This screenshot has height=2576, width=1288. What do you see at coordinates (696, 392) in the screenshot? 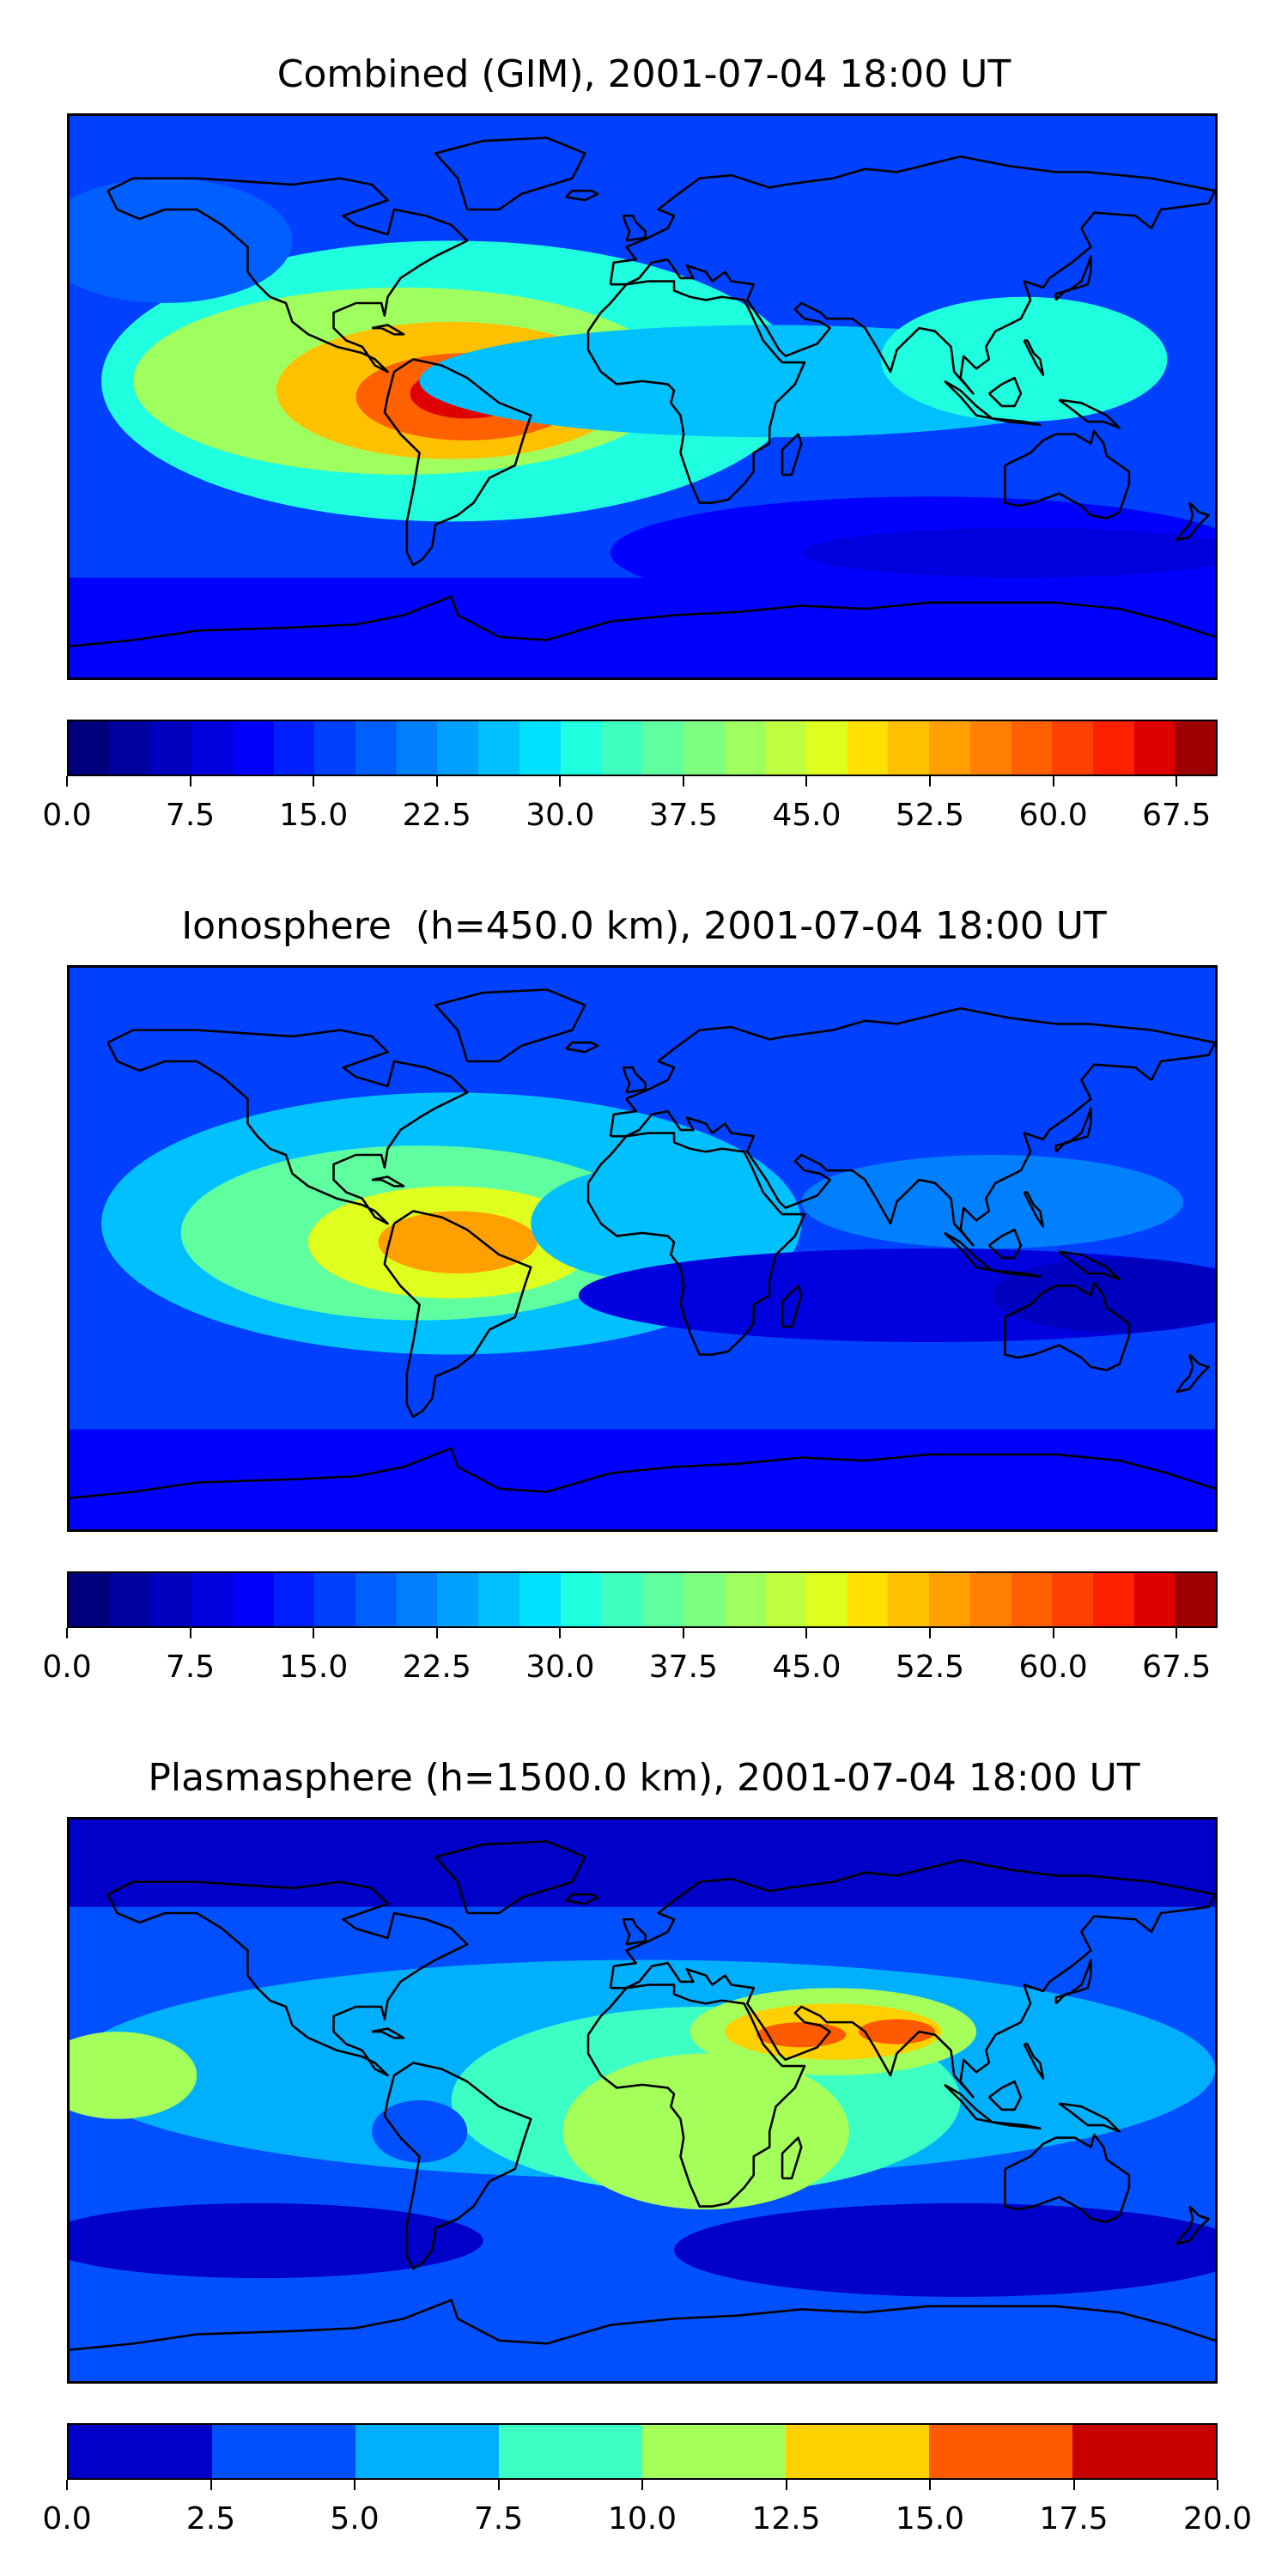
I see `coast-africa` at bounding box center [696, 392].